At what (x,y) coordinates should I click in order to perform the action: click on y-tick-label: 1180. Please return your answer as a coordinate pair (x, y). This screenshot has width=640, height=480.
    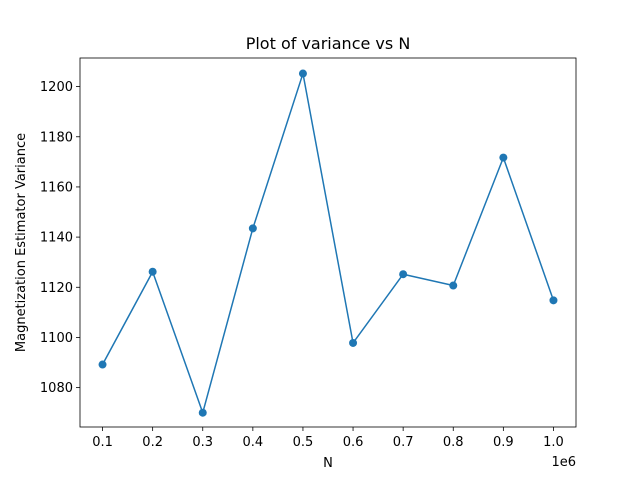
    Looking at the image, I should click on (56, 137).